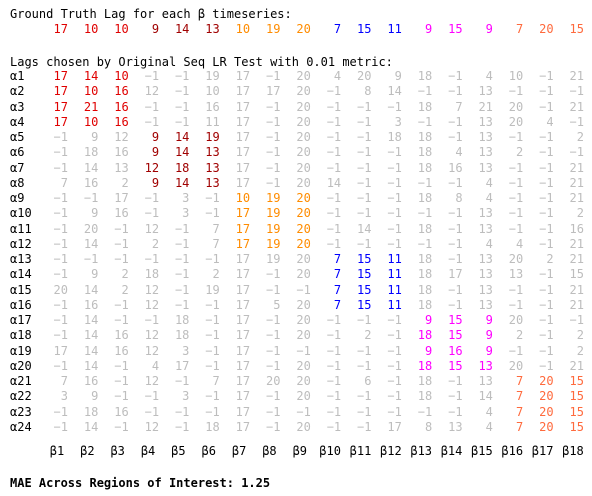 The image size is (592, 496). Describe the element at coordinates (364, 289) in the screenshot. I see `matrix-cell: 15` at that location.